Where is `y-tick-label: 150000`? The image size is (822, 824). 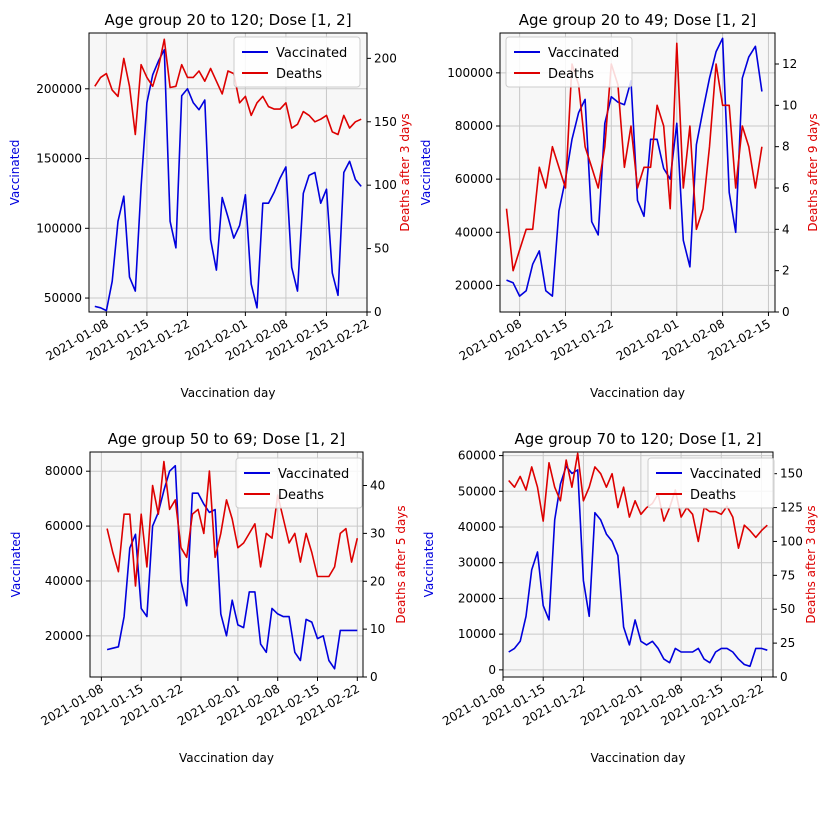 y-tick-label: 150000 is located at coordinates (59, 159).